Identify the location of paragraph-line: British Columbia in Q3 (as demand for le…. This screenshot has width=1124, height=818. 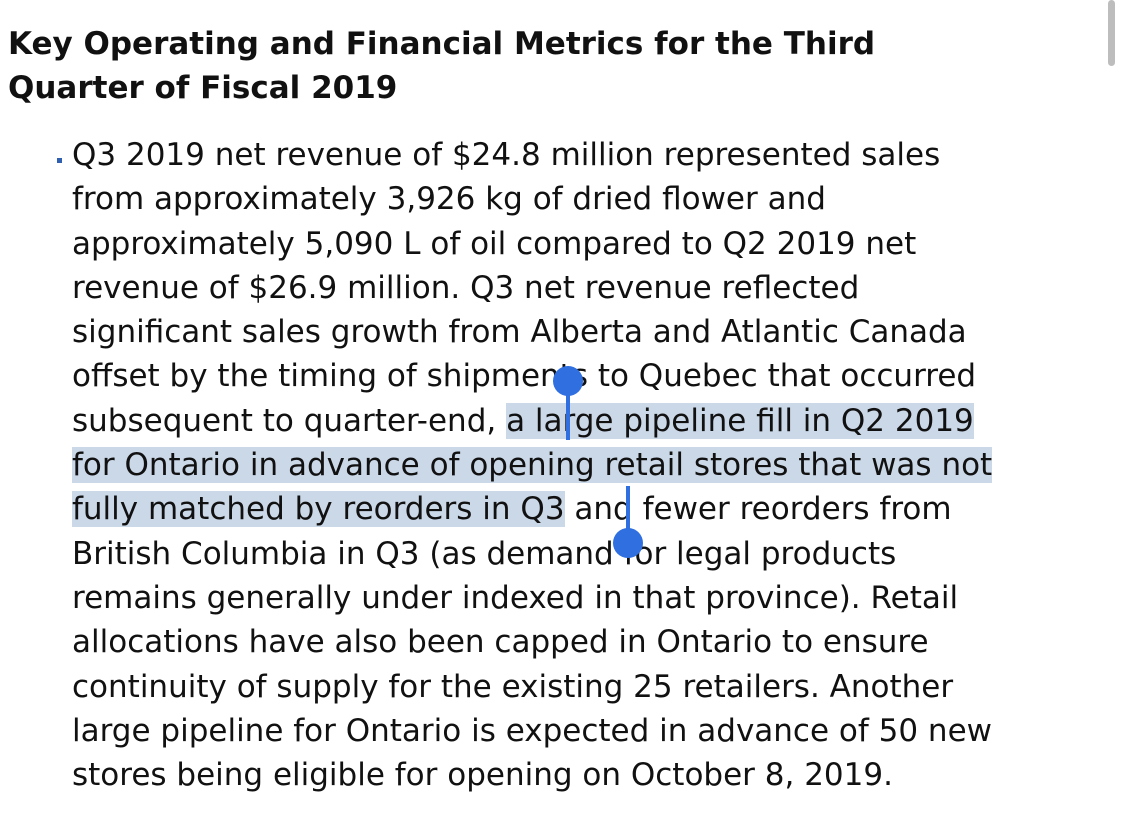
(484, 553).